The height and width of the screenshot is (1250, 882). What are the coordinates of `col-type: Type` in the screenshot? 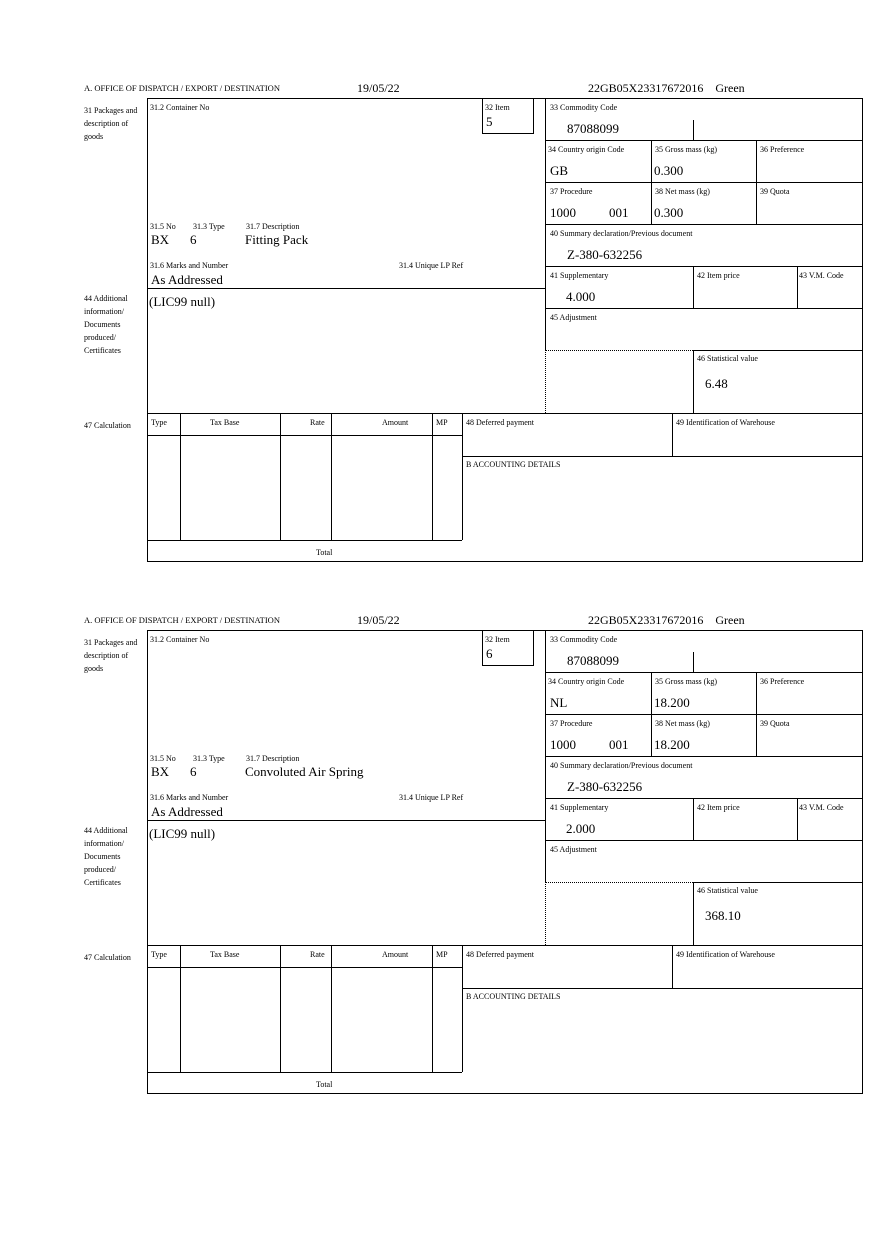 It's located at (159, 954).